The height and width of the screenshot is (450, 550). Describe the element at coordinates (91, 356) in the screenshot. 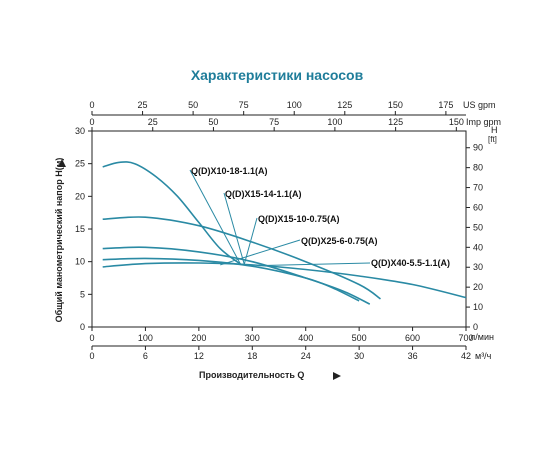

I see `x-m3h-tick-label: 0` at that location.